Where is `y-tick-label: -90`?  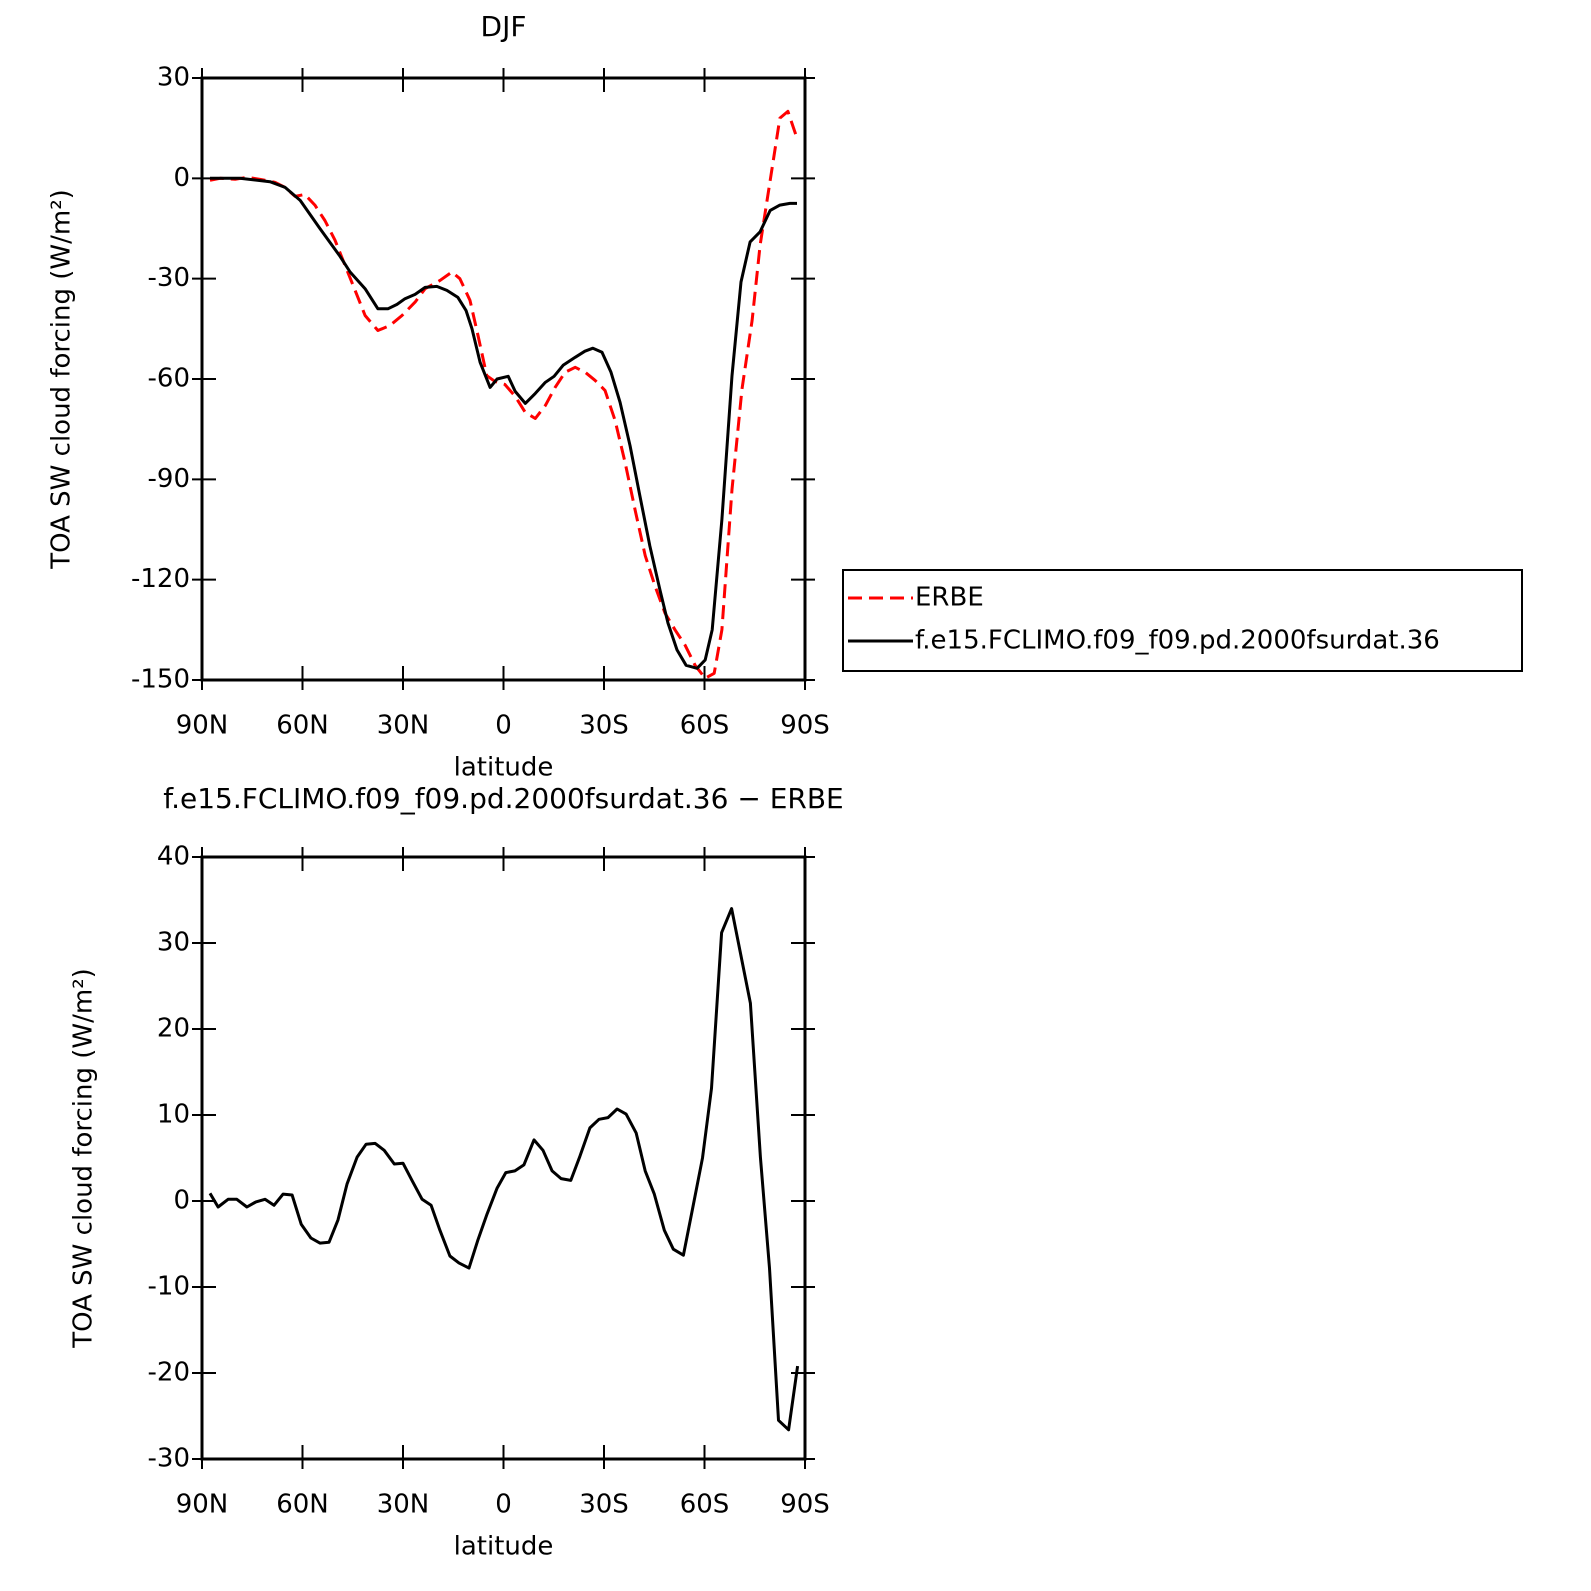
y-tick-label: -90 is located at coordinates (169, 479).